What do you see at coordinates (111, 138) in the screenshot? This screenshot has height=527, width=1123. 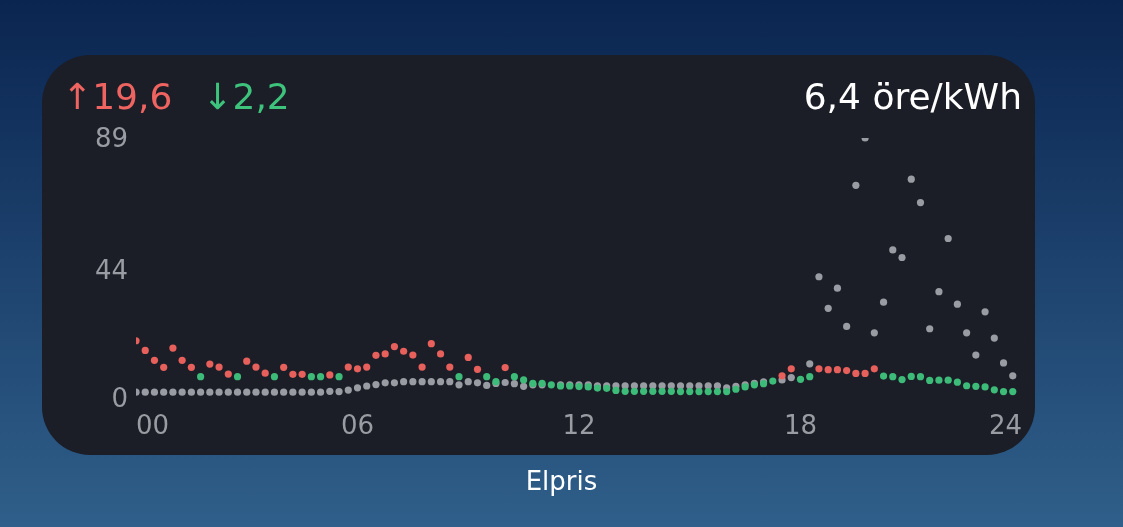 I see `y-tick-label: 89` at bounding box center [111, 138].